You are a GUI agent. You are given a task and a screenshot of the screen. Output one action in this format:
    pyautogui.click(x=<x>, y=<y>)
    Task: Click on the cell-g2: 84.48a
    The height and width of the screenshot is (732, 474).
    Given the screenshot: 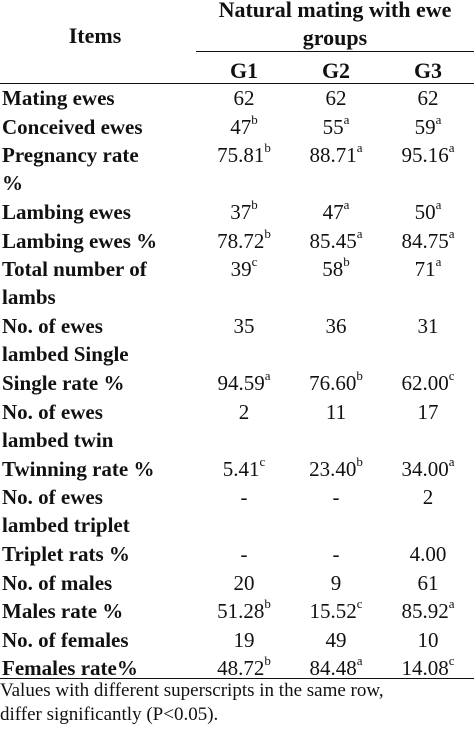 What is the action you would take?
    pyautogui.click(x=336, y=668)
    